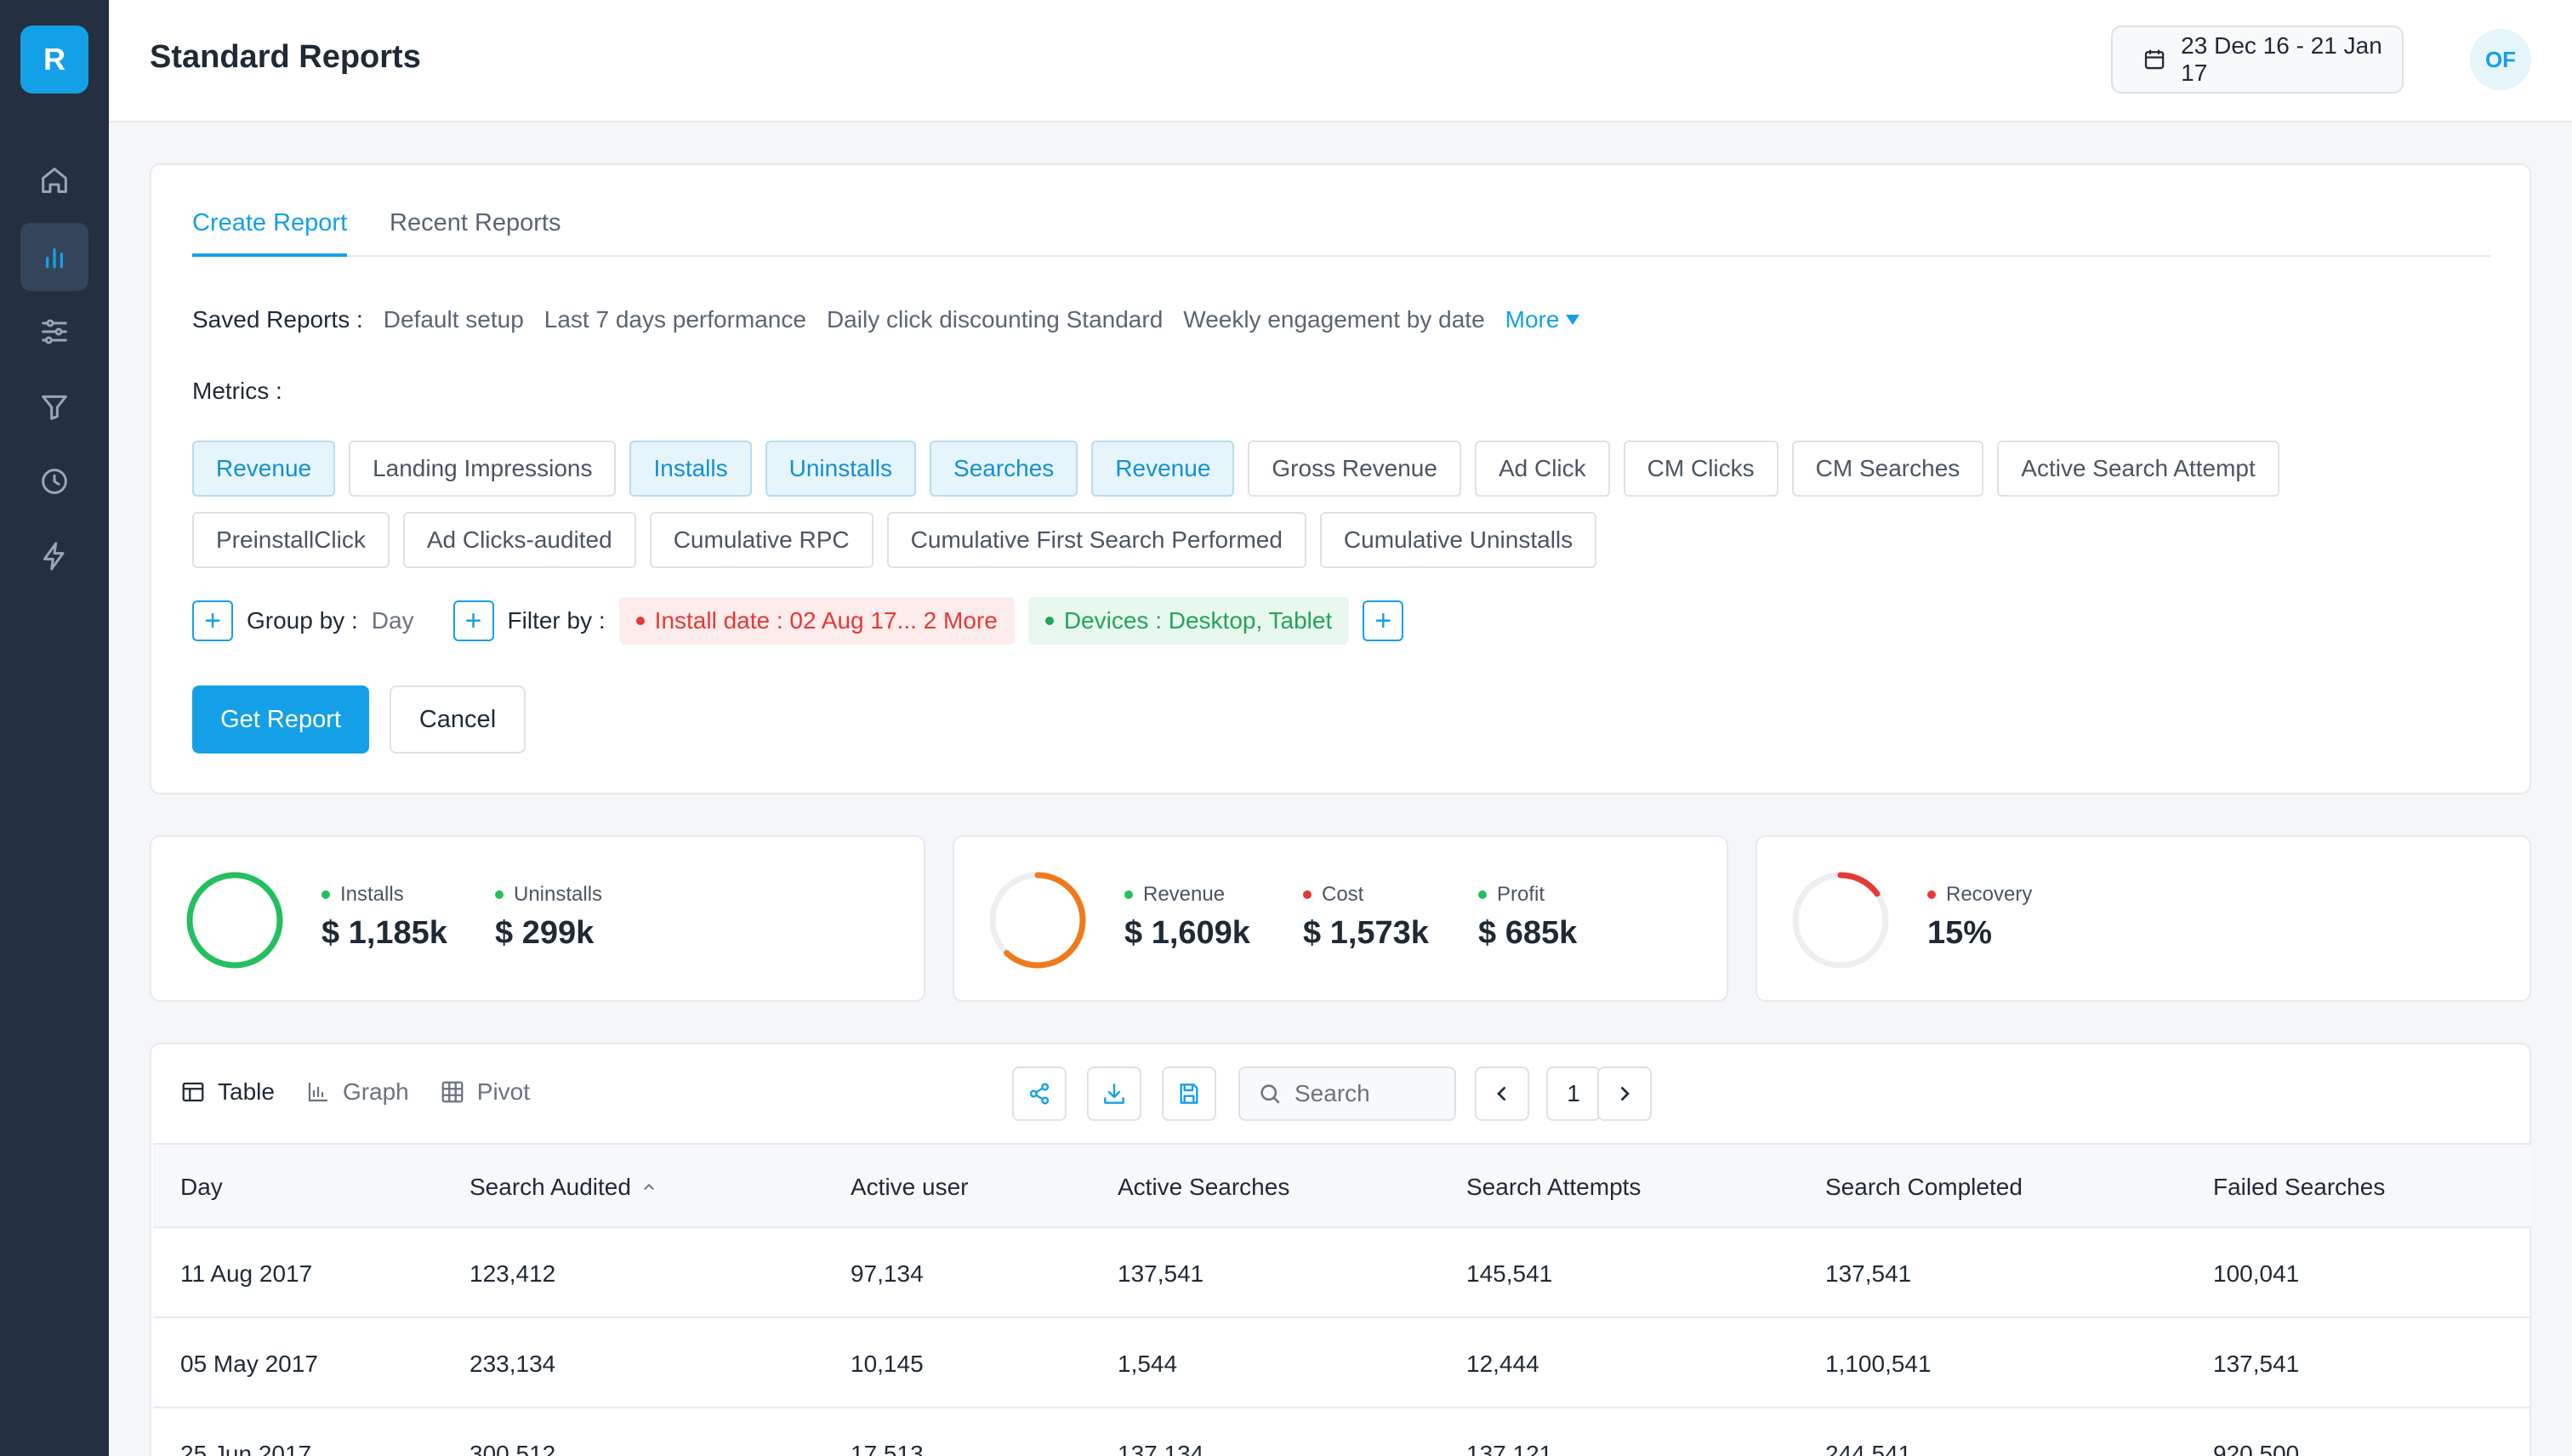 Image resolution: width=2572 pixels, height=1456 pixels. What do you see at coordinates (910, 1187) in the screenshot?
I see `column-header-active-user: Active user` at bounding box center [910, 1187].